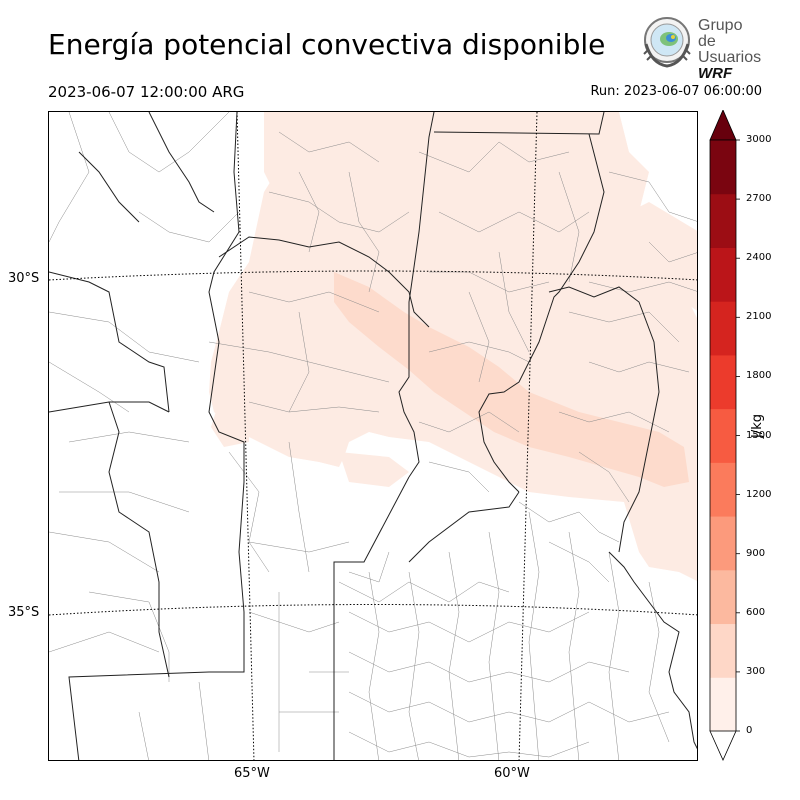  What do you see at coordinates (511, 379) in the screenshot?
I see `cape-band-mid` at bounding box center [511, 379].